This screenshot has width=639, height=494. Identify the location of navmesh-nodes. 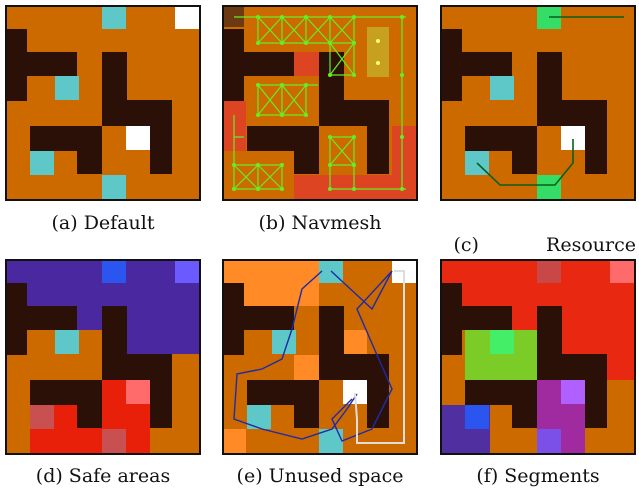
(318, 103).